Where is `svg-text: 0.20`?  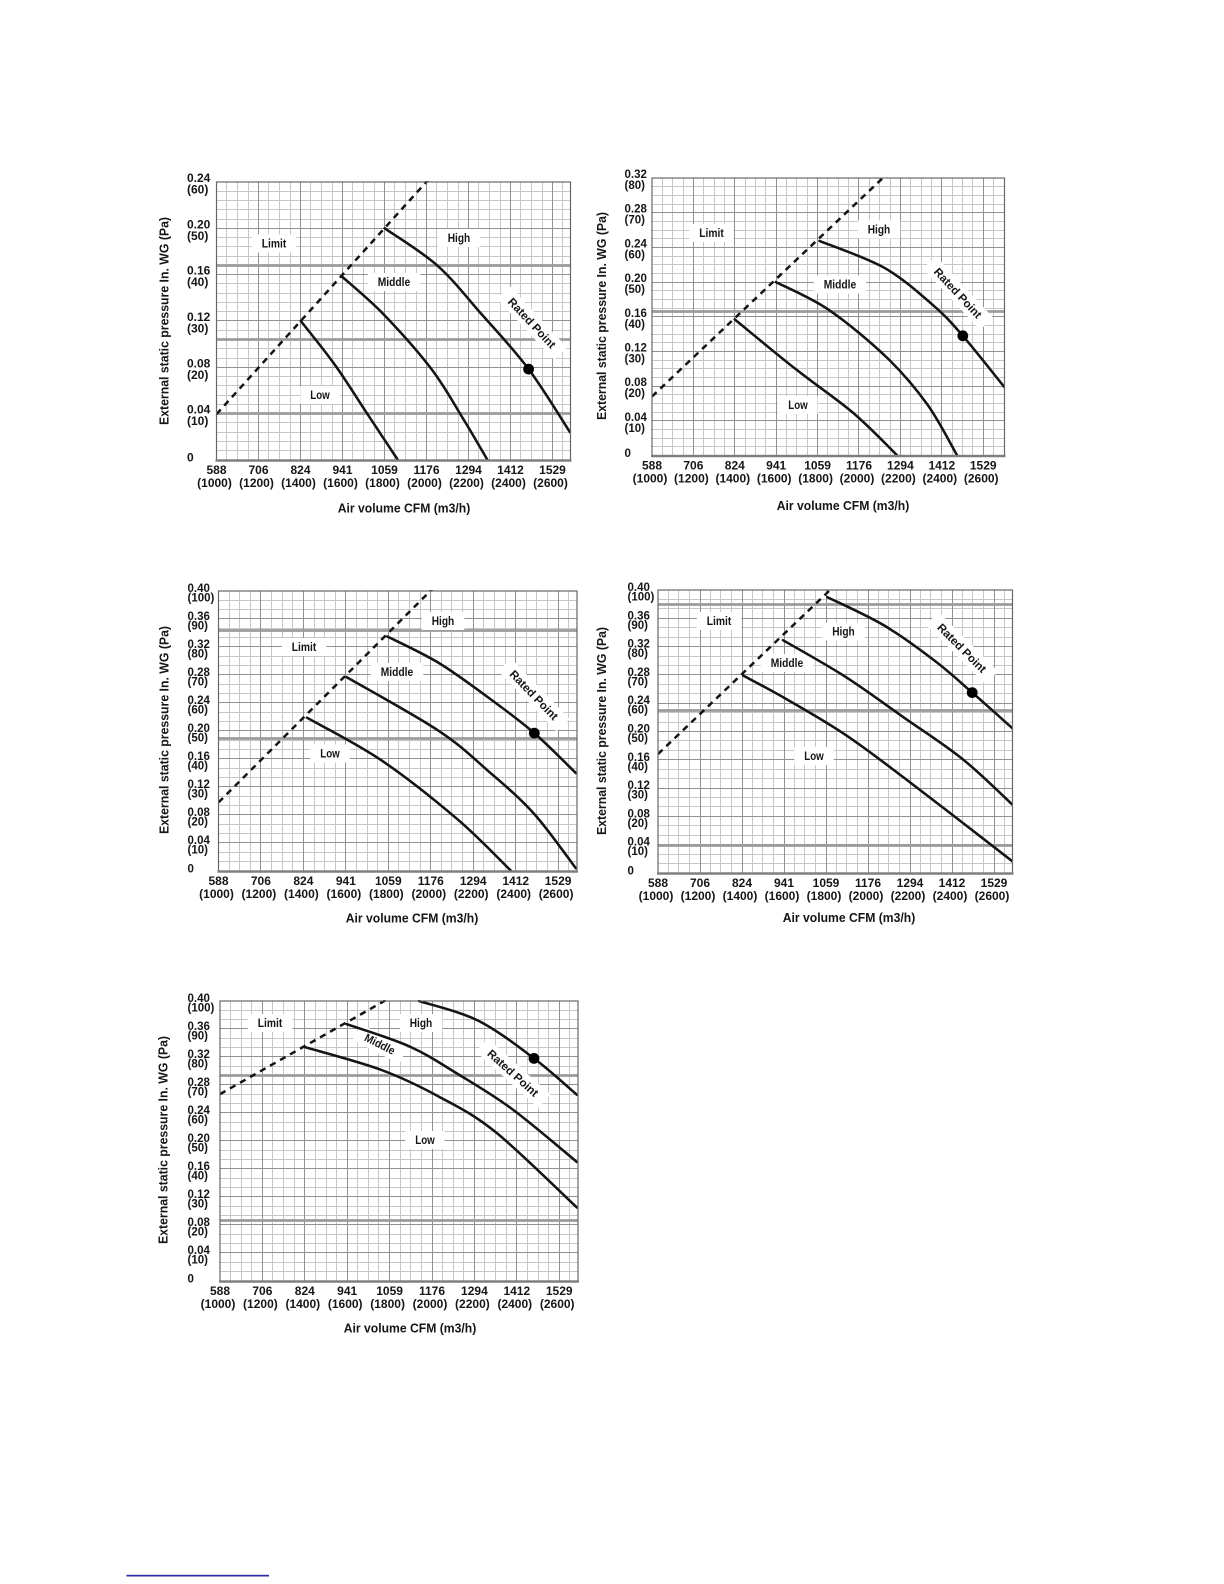 svg-text: 0.20 is located at coordinates (199, 224).